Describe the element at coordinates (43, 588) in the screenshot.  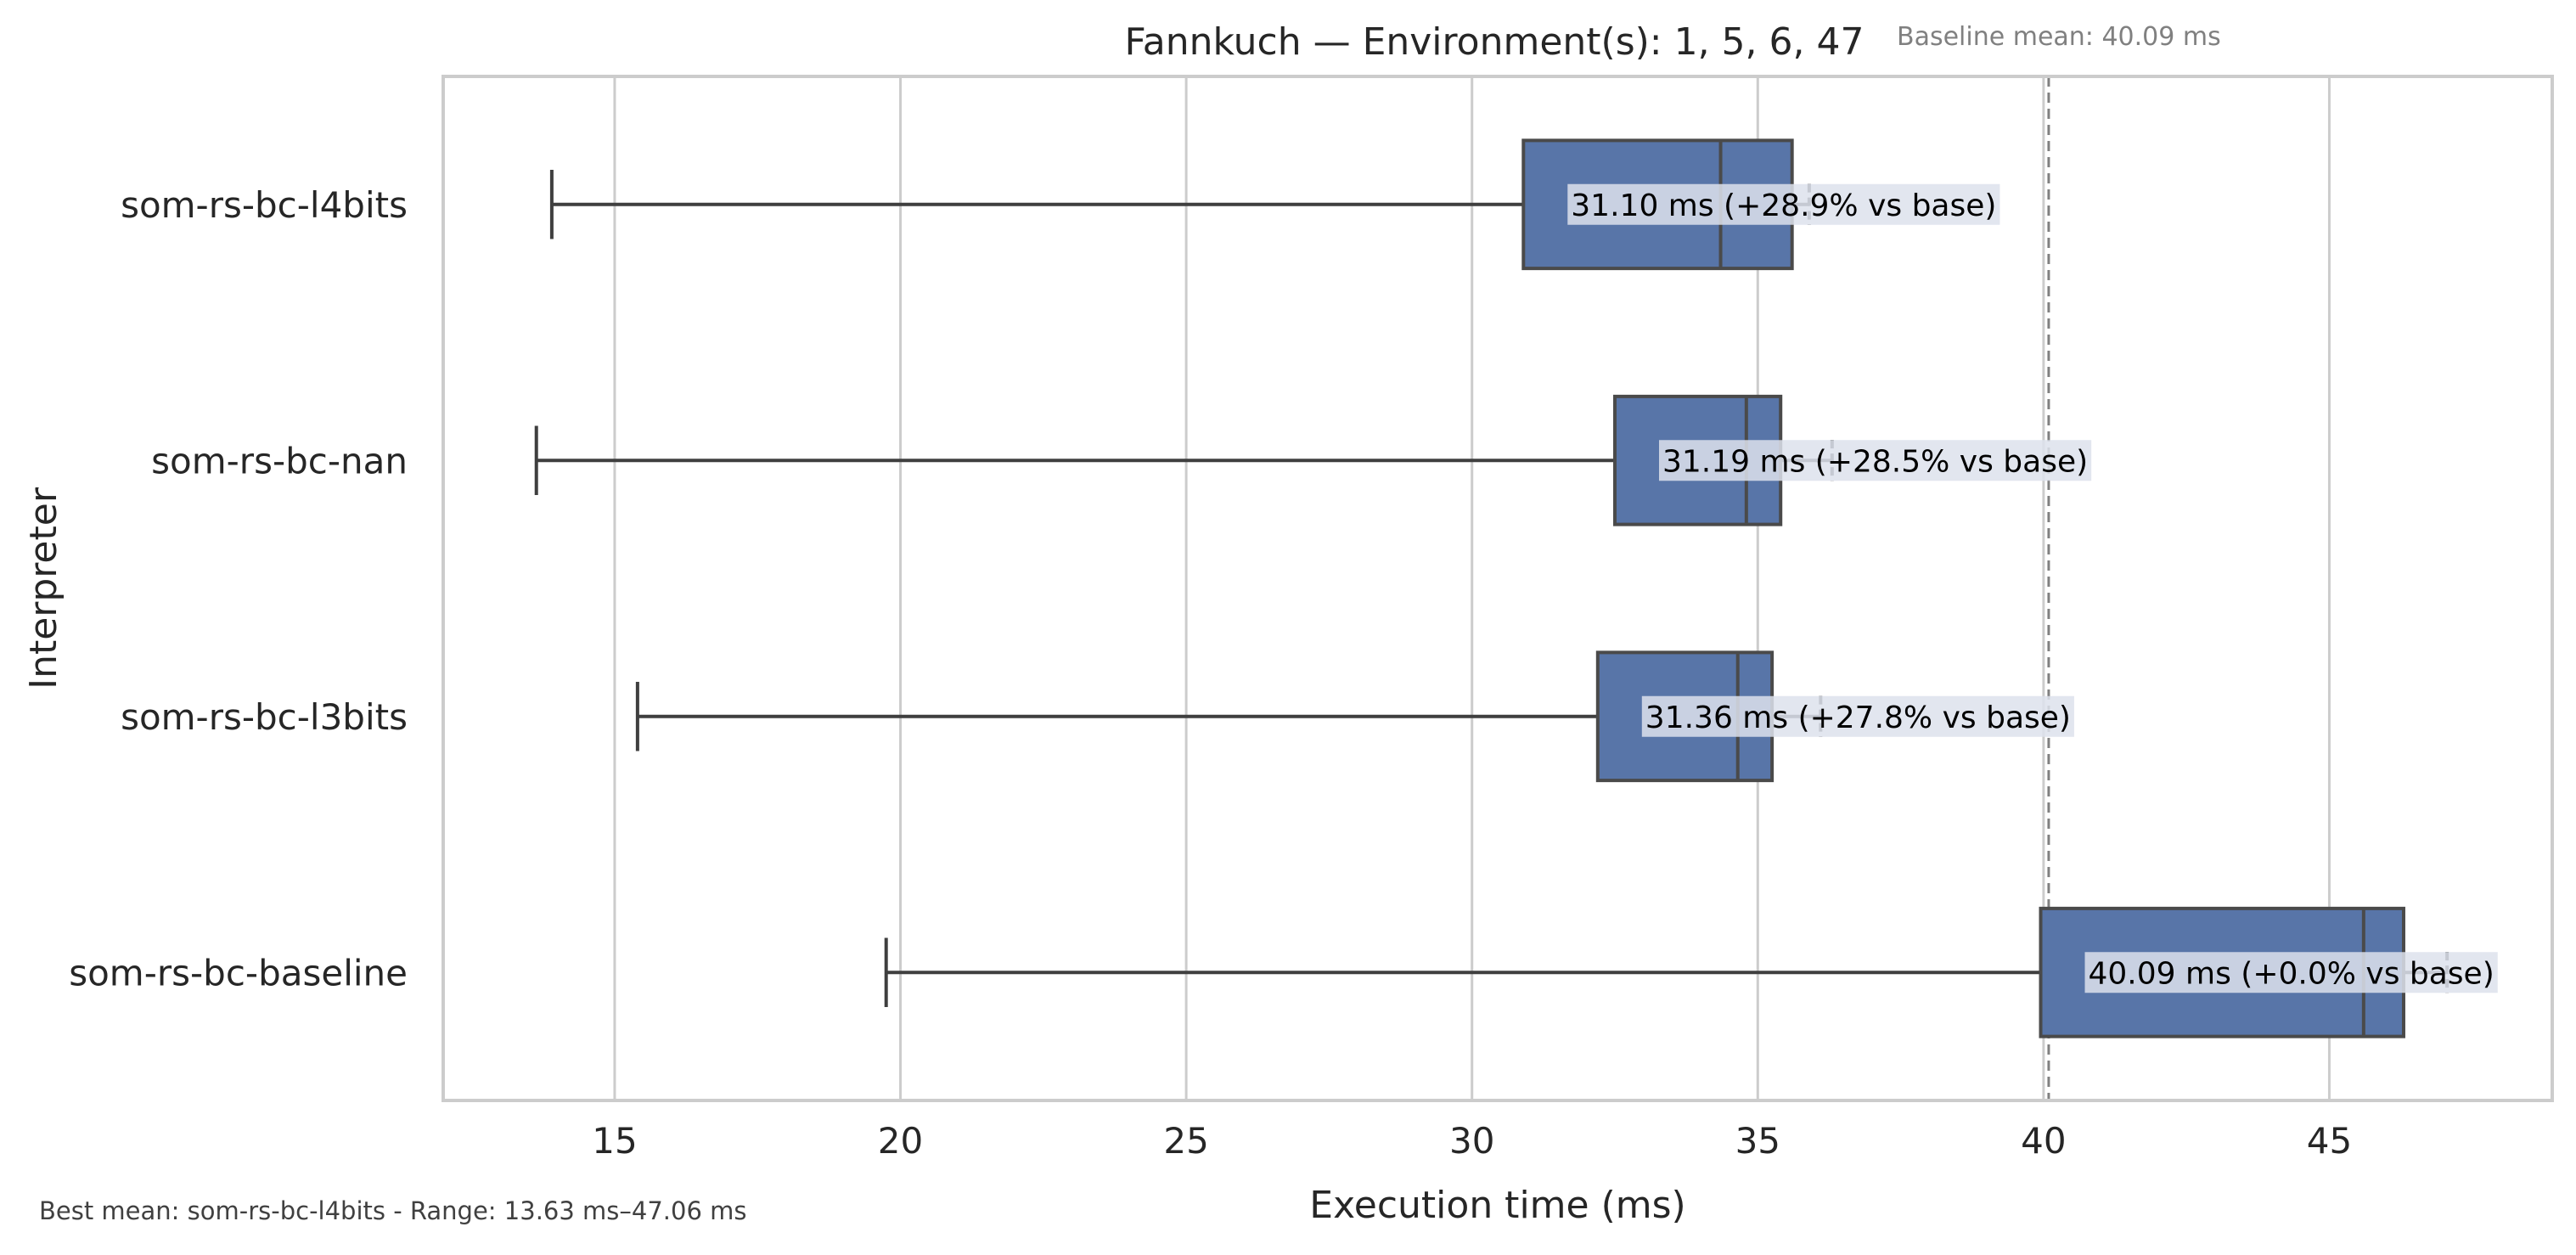
I see `y-axis-label: Interpreter` at that location.